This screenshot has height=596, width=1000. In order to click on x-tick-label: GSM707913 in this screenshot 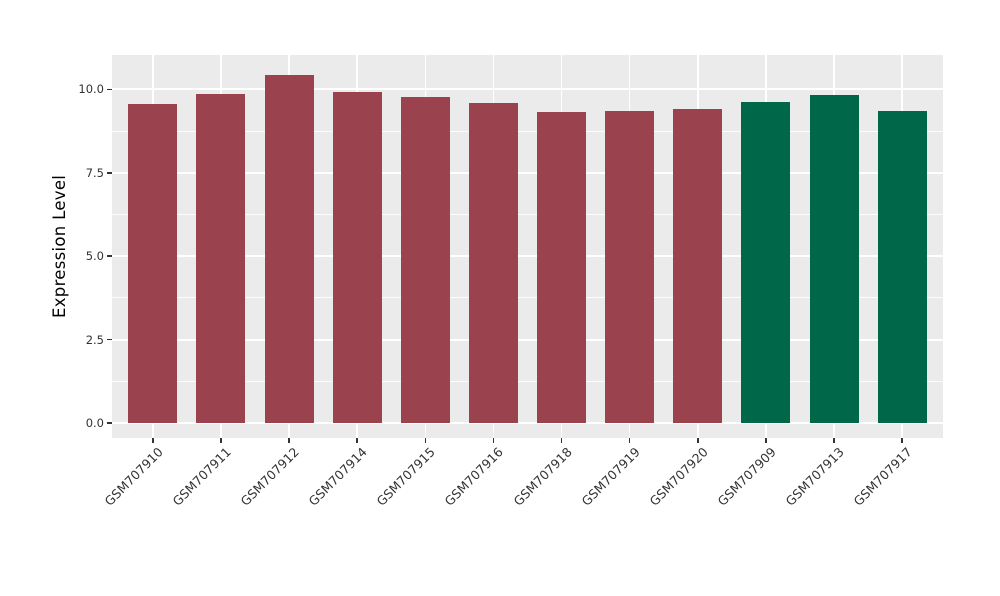, I will do `click(814, 476)`.